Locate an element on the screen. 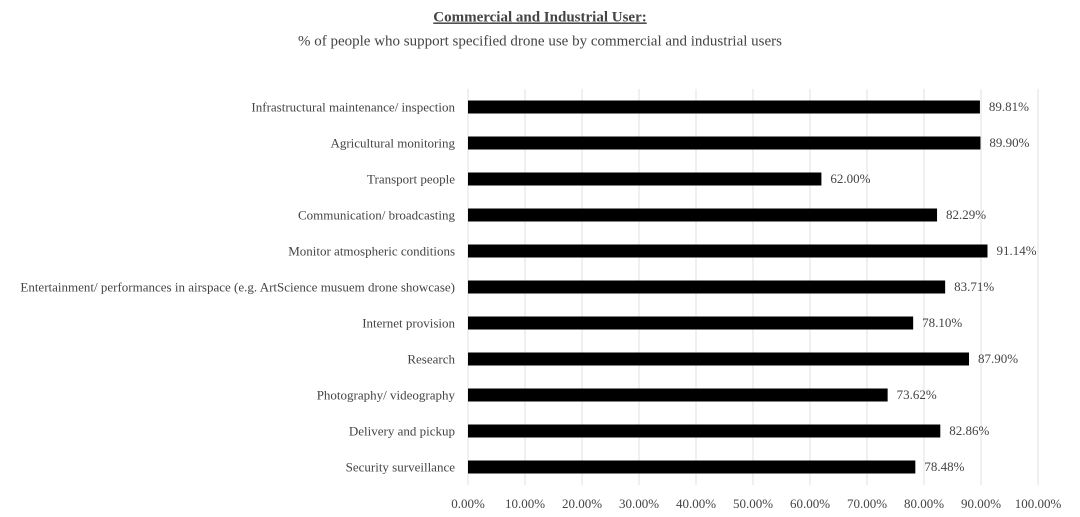 The width and height of the screenshot is (1080, 517). x-tick-label: 70.00% is located at coordinates (867, 503).